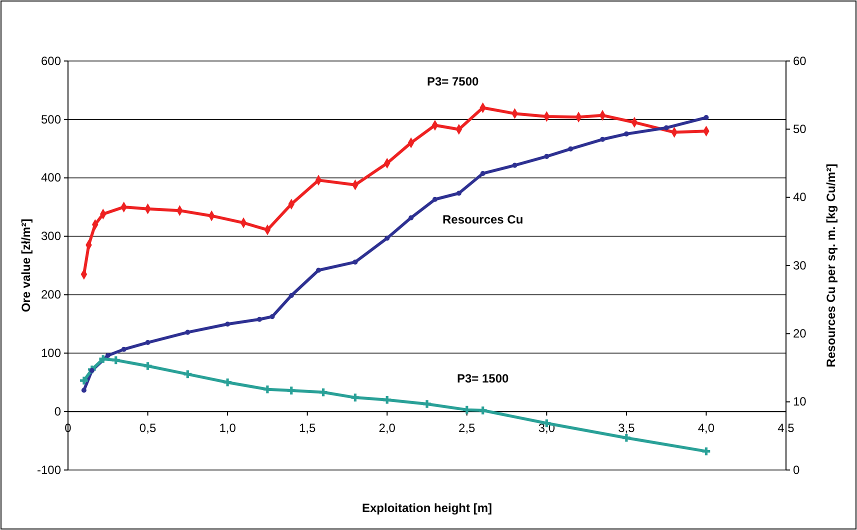 The image size is (857, 530). I want to click on y2-tick-label: 60, so click(800, 61).